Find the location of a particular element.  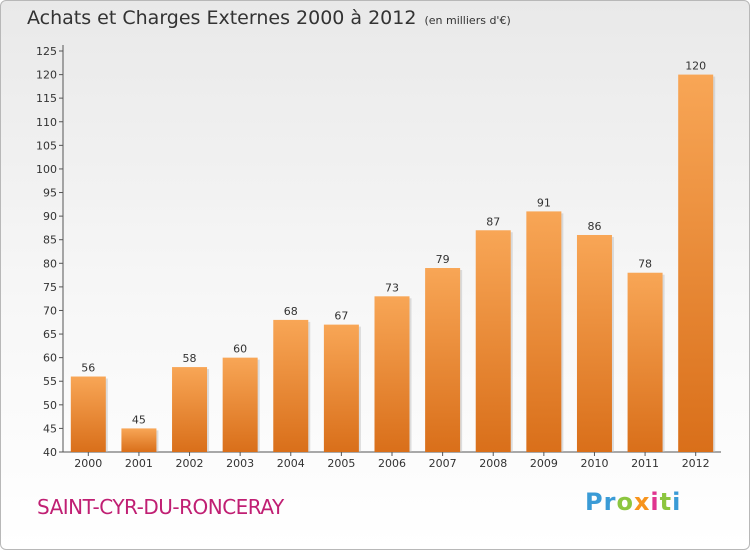

y-tick-label: 60 is located at coordinates (50, 358).